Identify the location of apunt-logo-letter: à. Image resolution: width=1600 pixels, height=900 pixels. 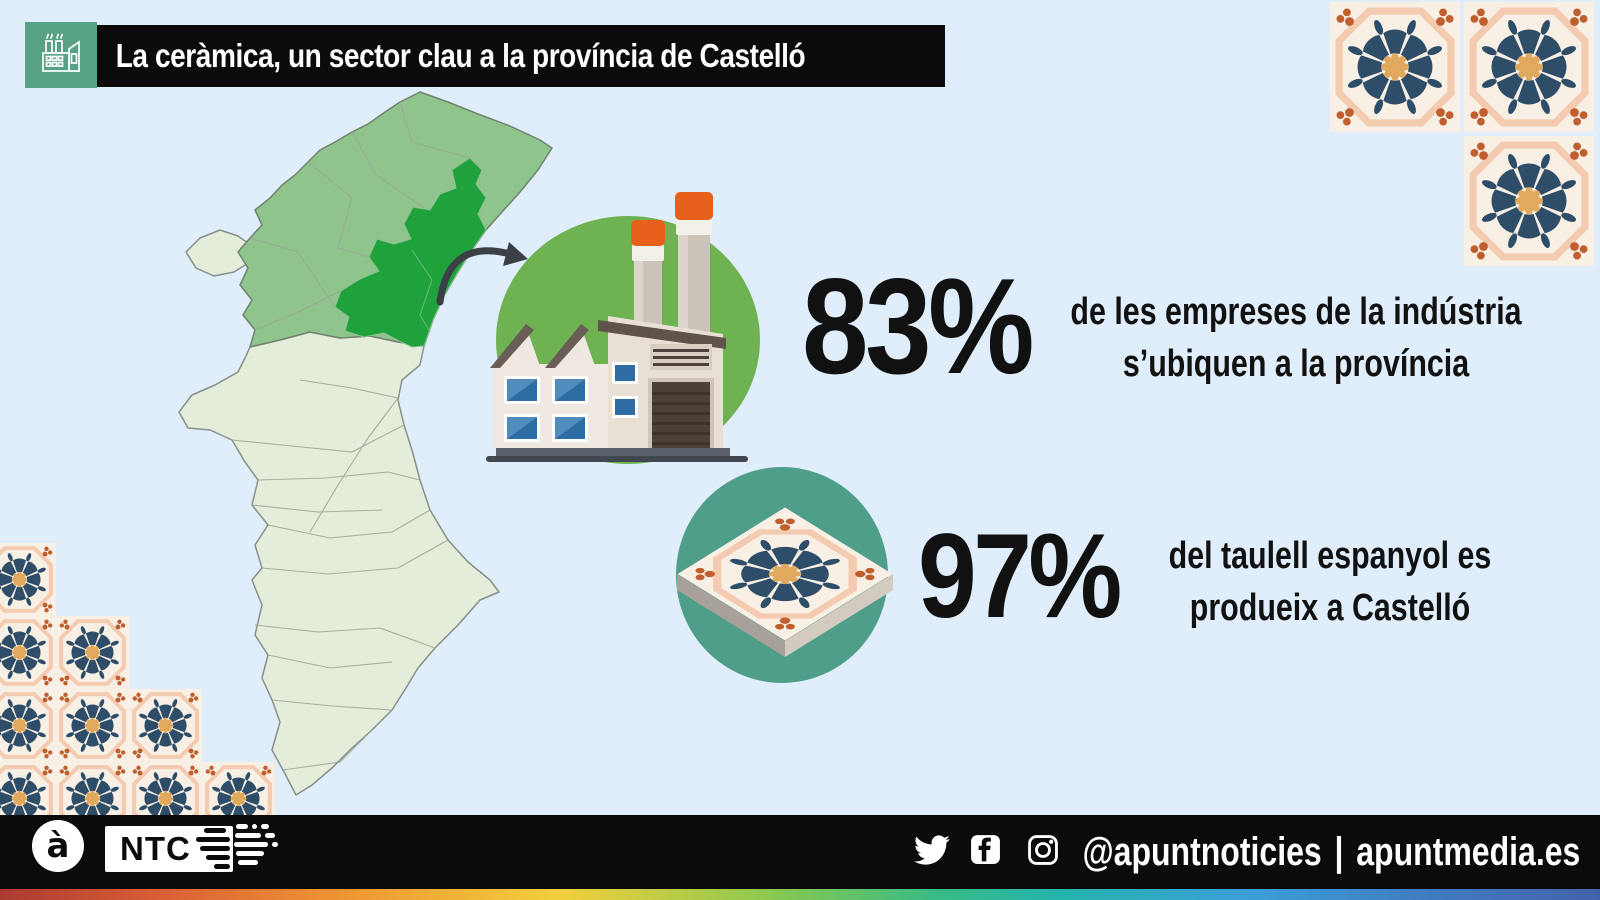
(58, 846).